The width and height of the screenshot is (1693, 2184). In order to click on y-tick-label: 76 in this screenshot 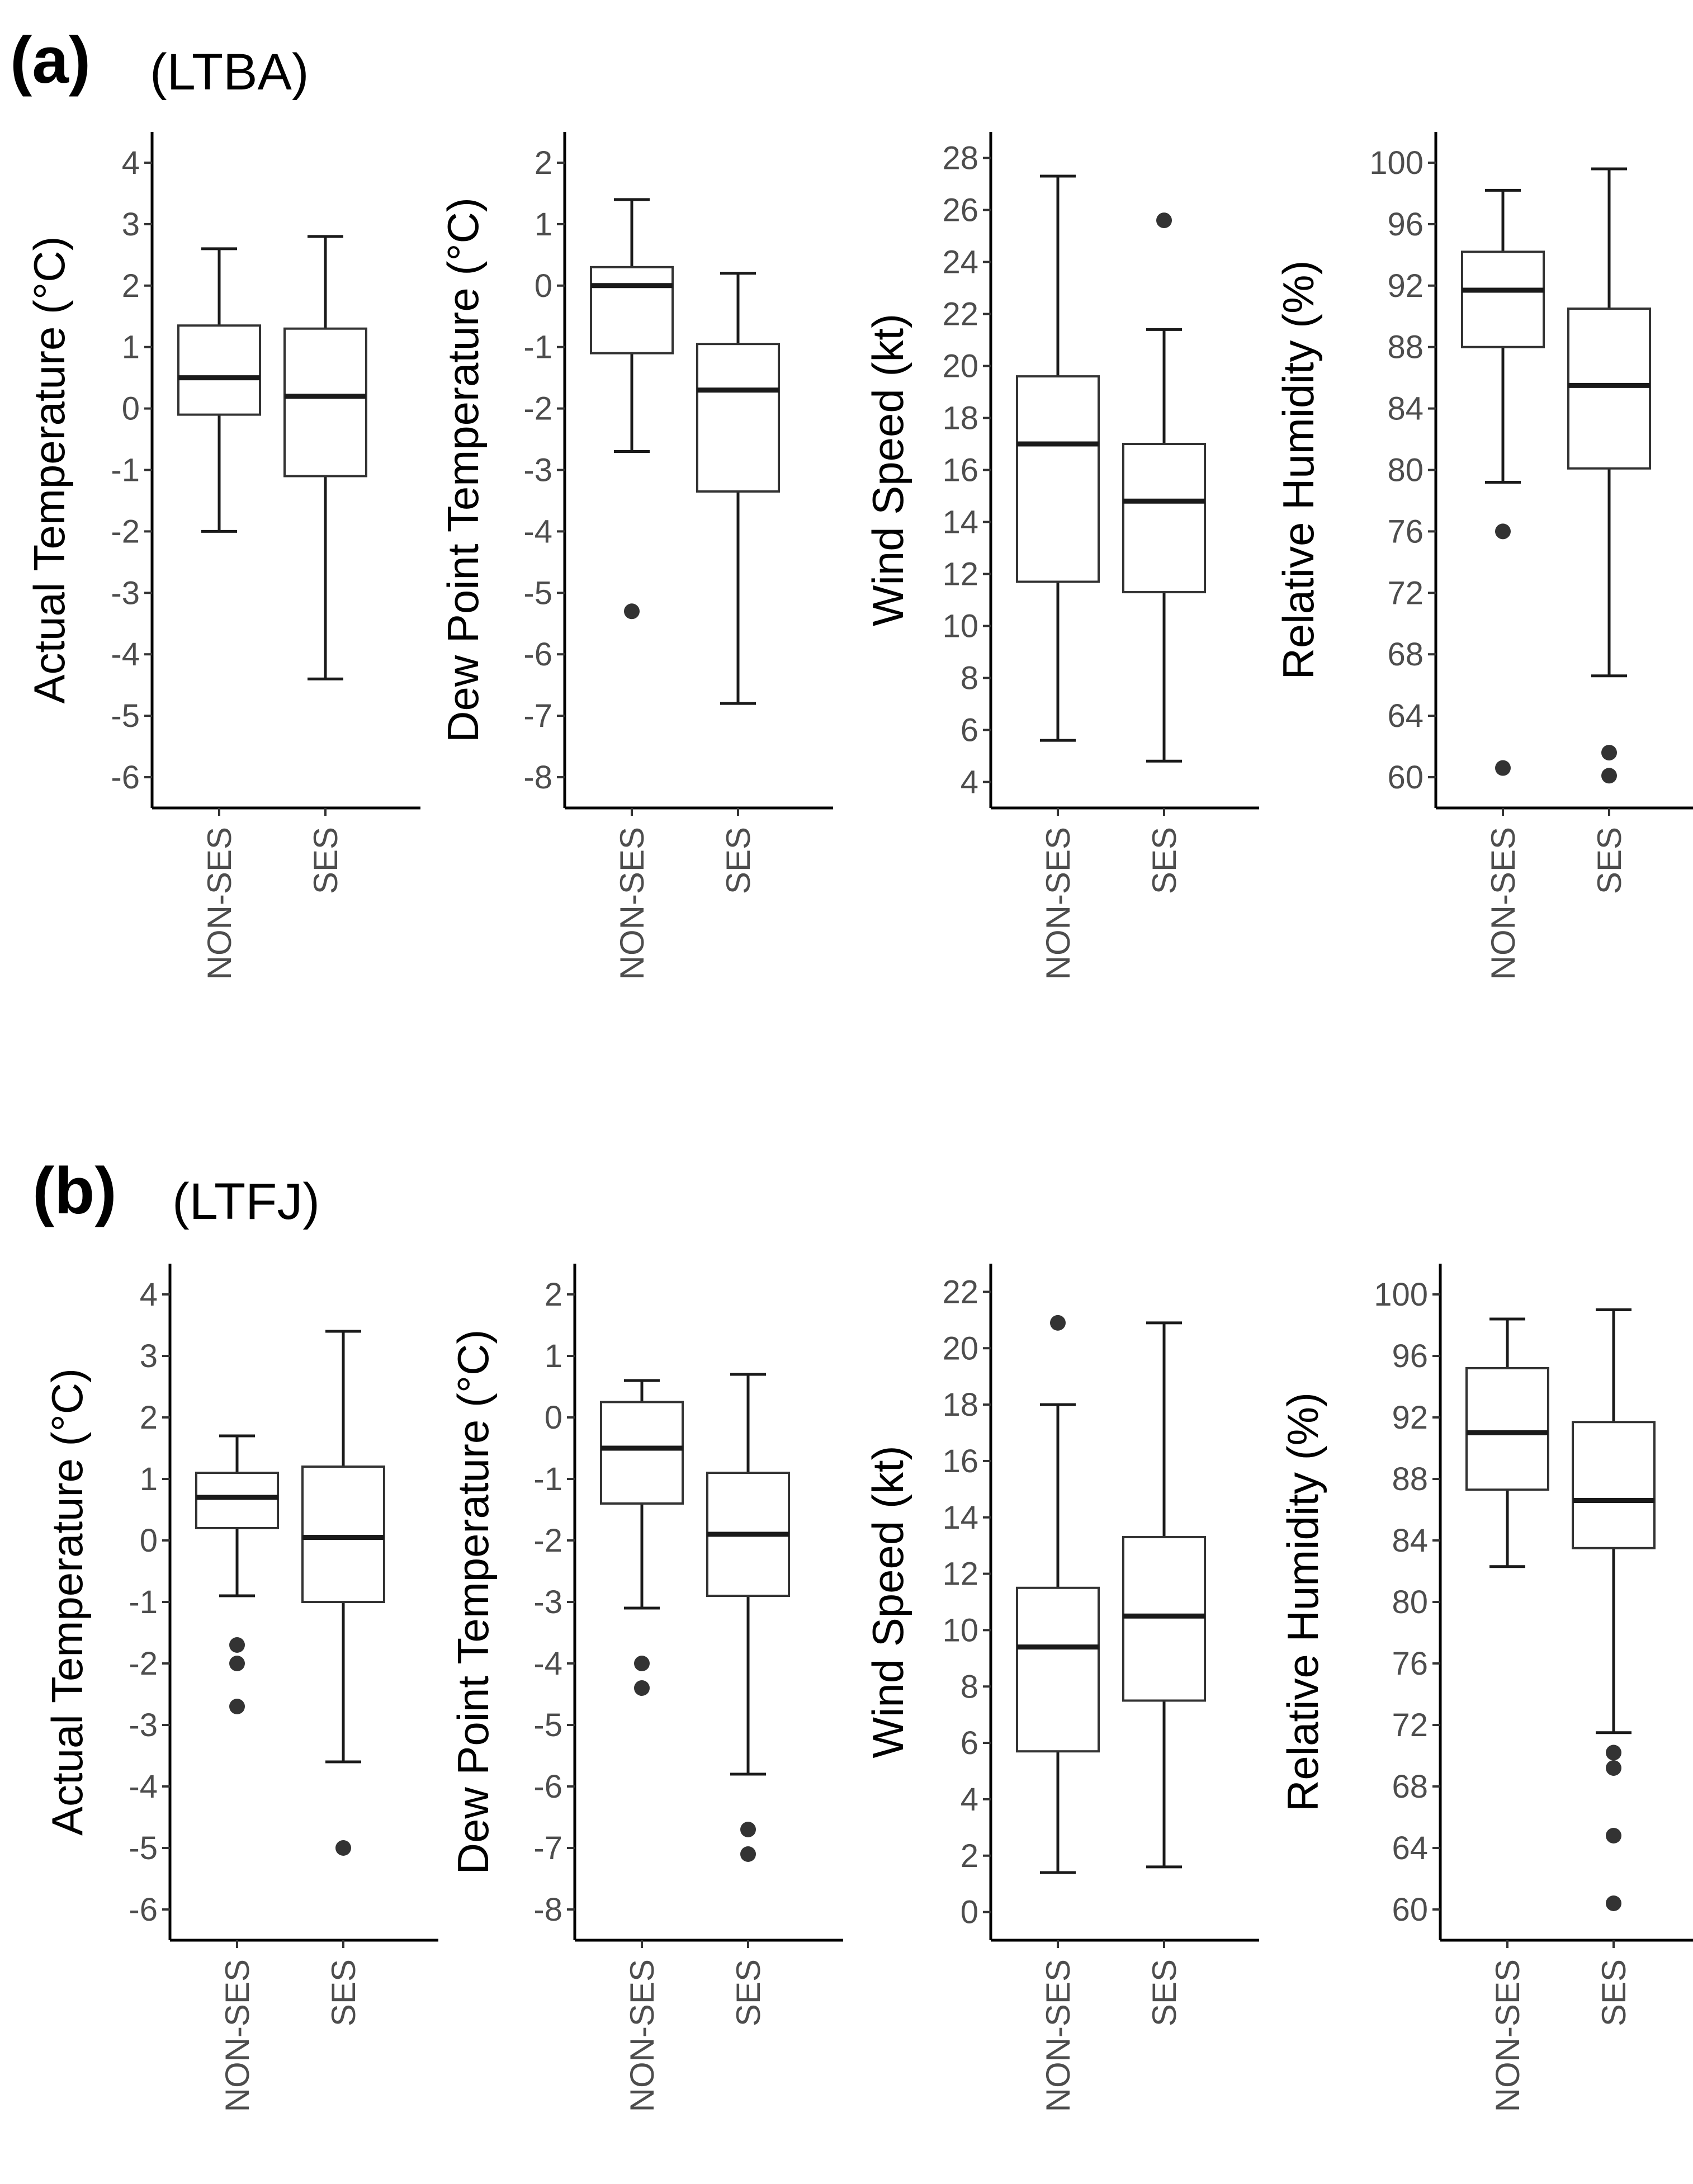, I will do `click(1405, 531)`.